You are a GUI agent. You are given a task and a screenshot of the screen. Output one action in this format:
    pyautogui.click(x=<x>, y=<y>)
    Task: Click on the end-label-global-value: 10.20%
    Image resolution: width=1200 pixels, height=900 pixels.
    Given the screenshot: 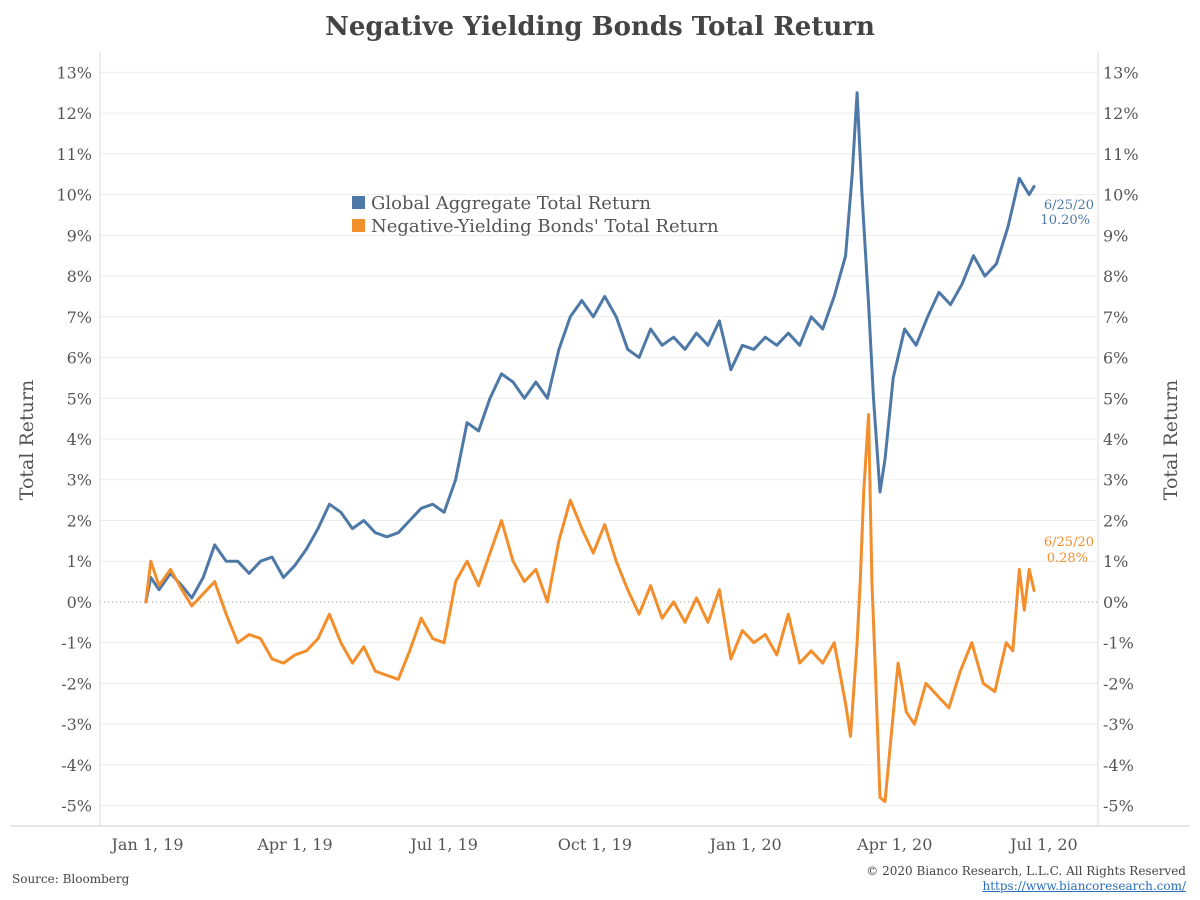 What is the action you would take?
    pyautogui.click(x=1065, y=220)
    